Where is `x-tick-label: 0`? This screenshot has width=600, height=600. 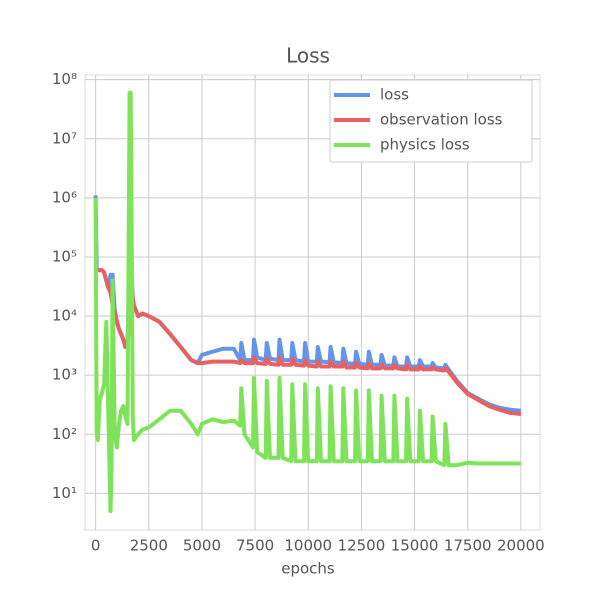 x-tick-label: 0 is located at coordinates (96, 546).